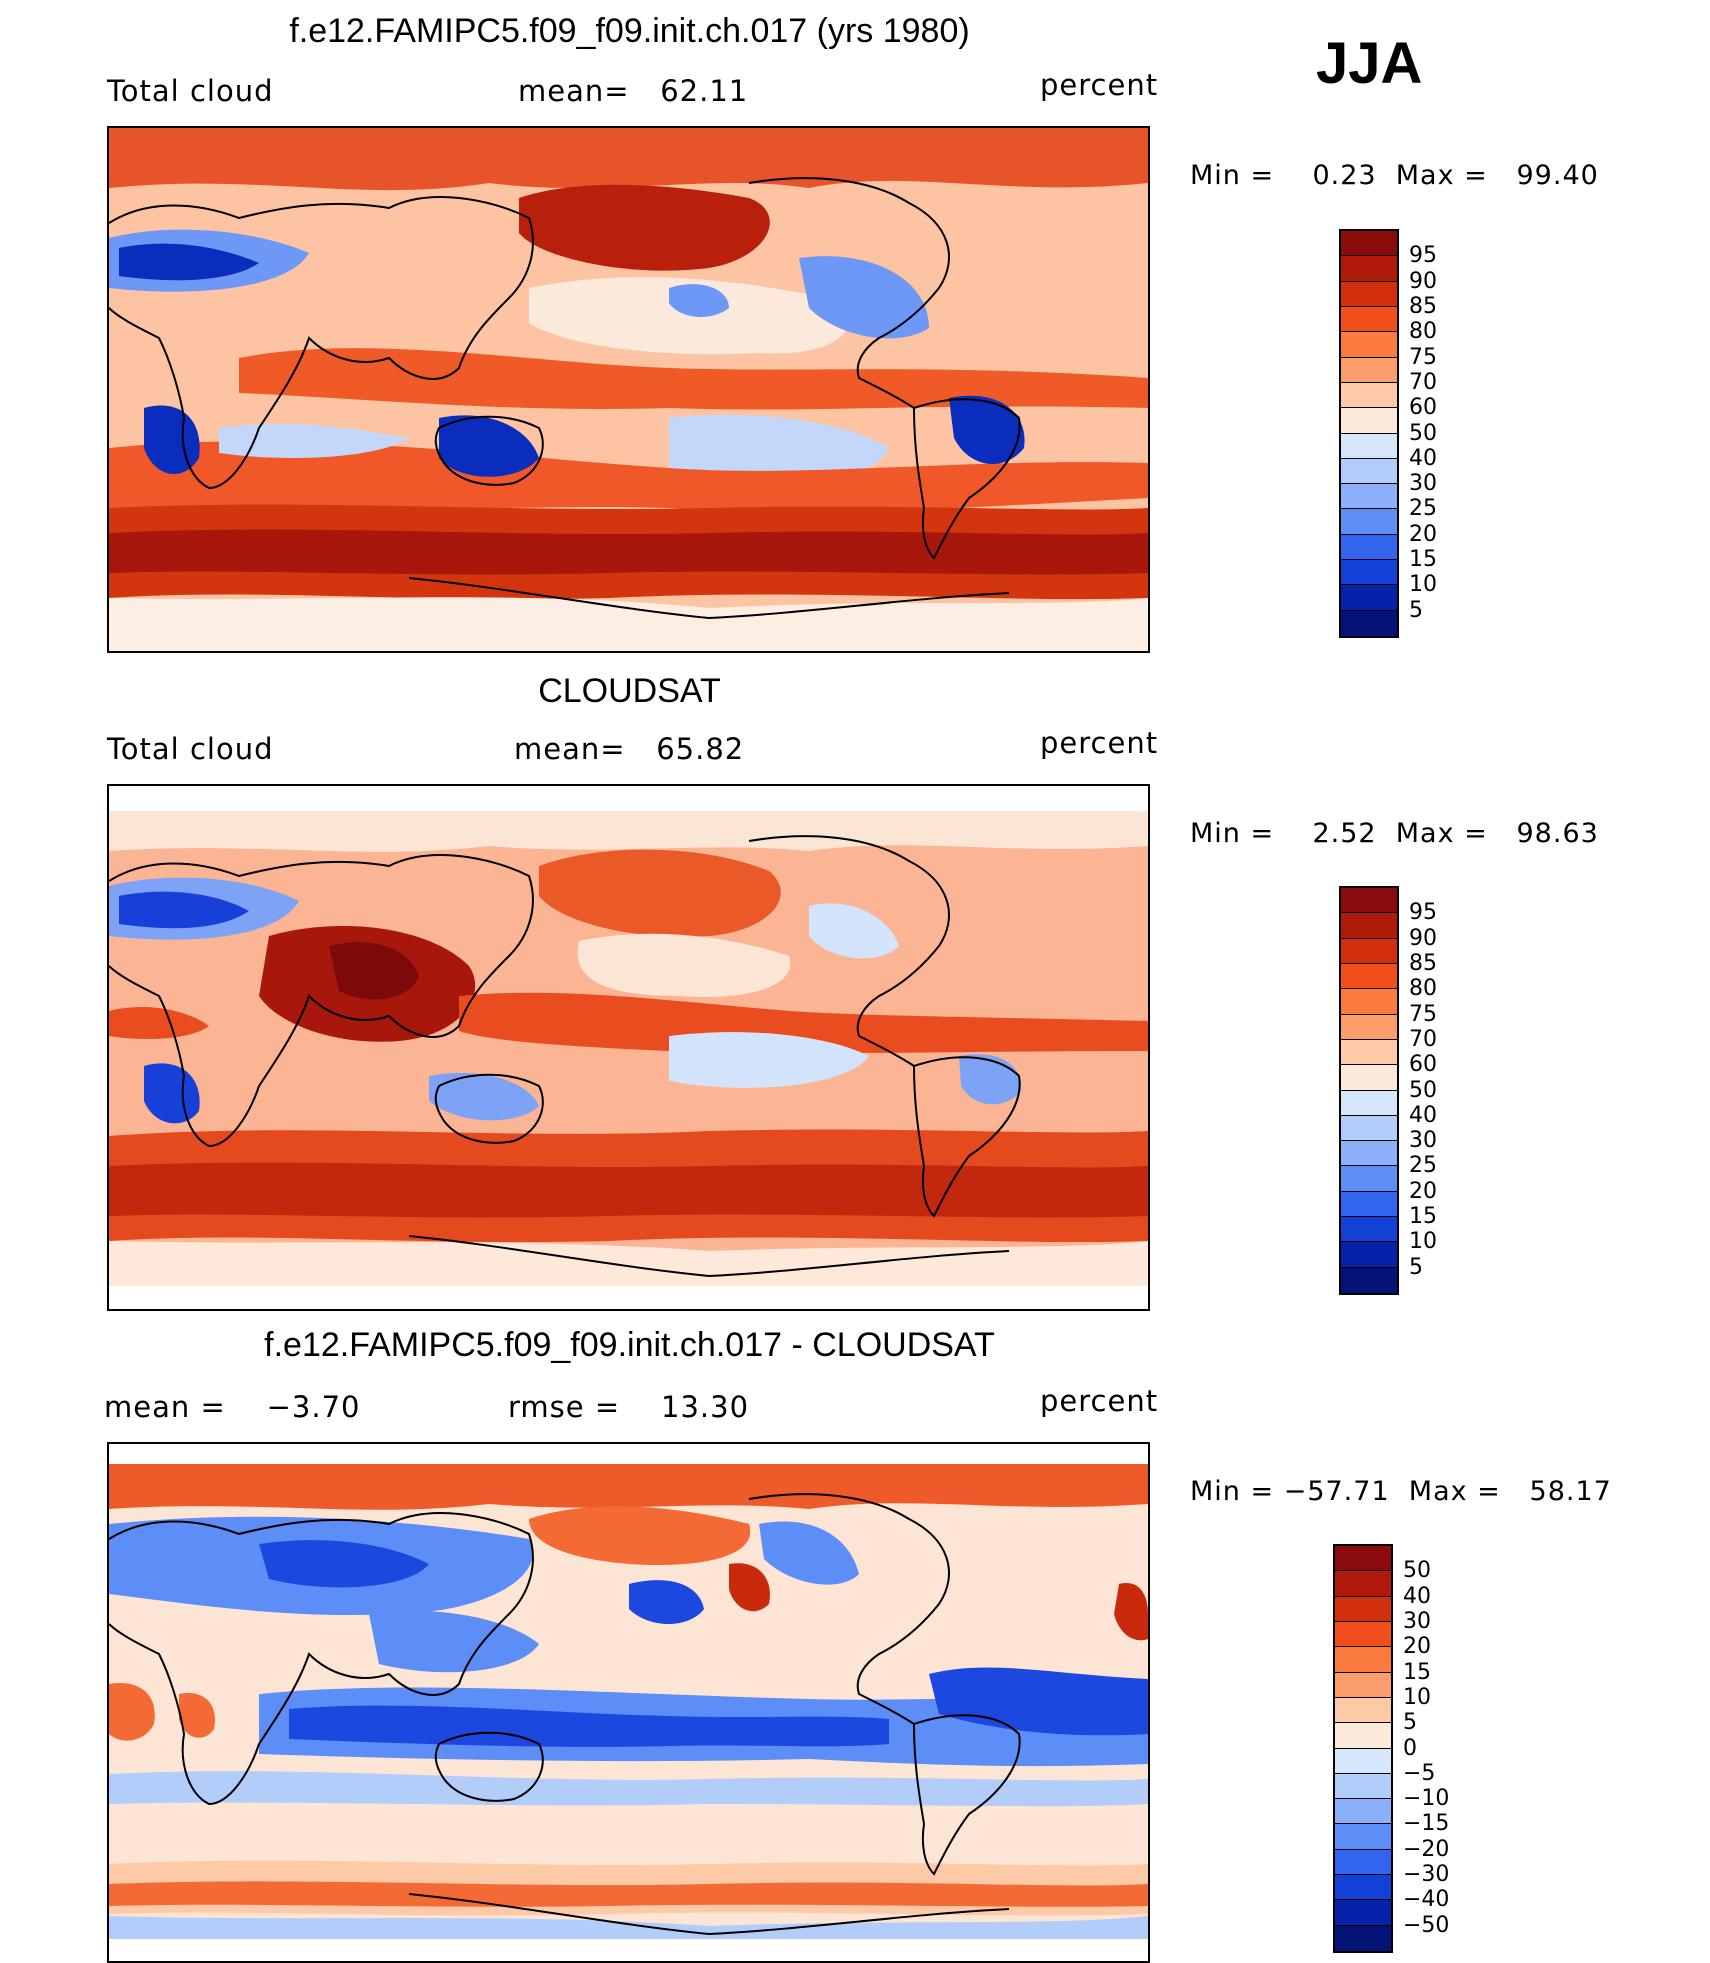 Image resolution: width=1710 pixels, height=1963 pixels. I want to click on east-atlantic-positive, so click(1131, 1612).